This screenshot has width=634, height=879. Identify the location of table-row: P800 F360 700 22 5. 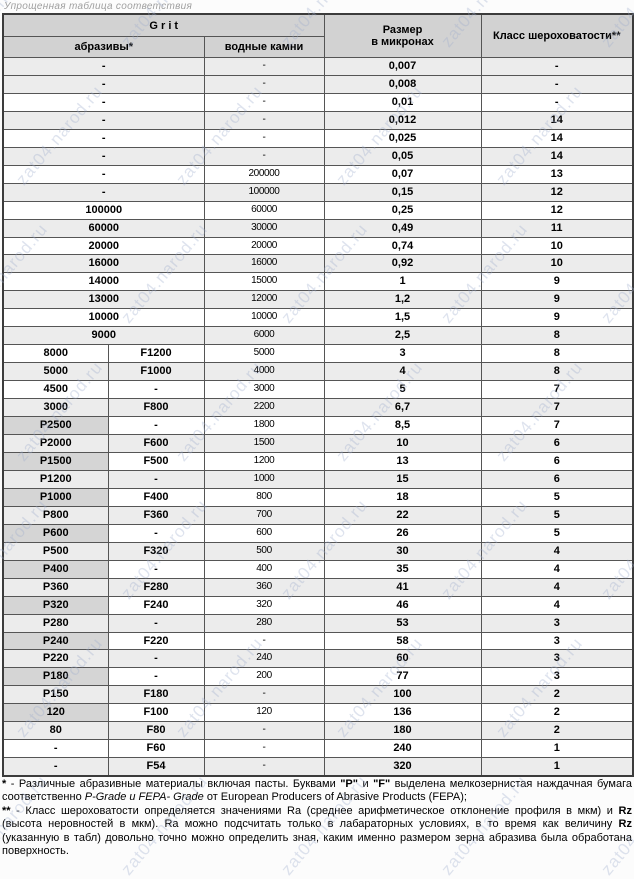
(318, 515).